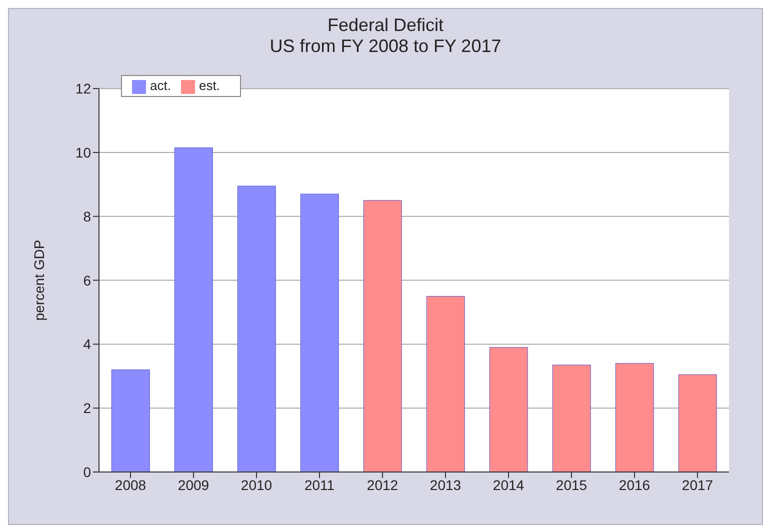 The height and width of the screenshot is (531, 769). I want to click on legend-label: act., so click(160, 85).